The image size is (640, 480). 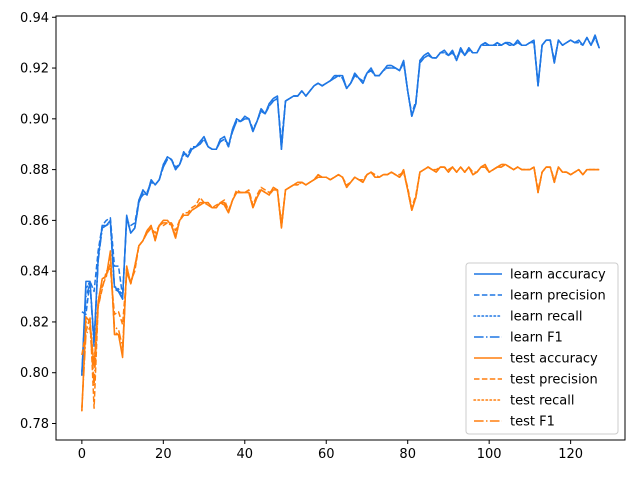 What do you see at coordinates (82, 454) in the screenshot?
I see `x-tick-label: 0` at bounding box center [82, 454].